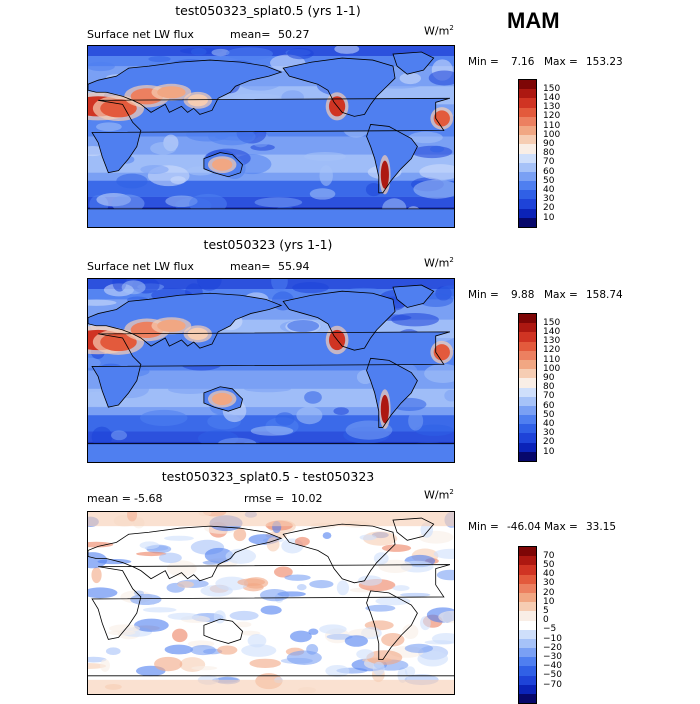  Describe the element at coordinates (549, 592) in the screenshot. I see `colorbar-tick-label: 20` at that location.